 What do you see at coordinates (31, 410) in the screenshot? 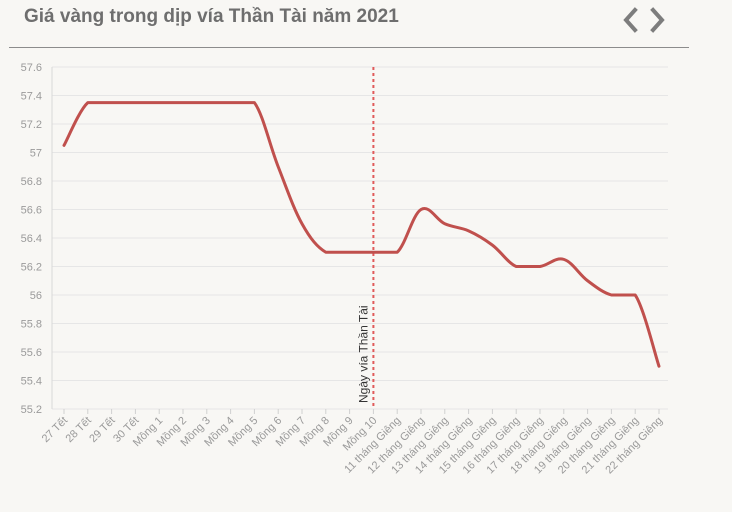
I see `y-tick-label: 55.2` at bounding box center [31, 410].